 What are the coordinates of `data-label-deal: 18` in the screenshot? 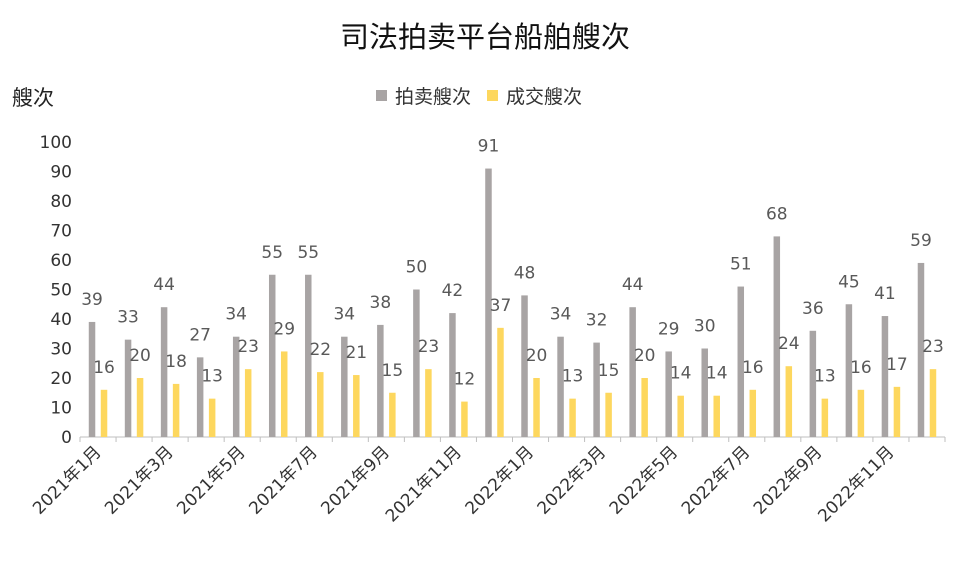 It's located at (176, 362).